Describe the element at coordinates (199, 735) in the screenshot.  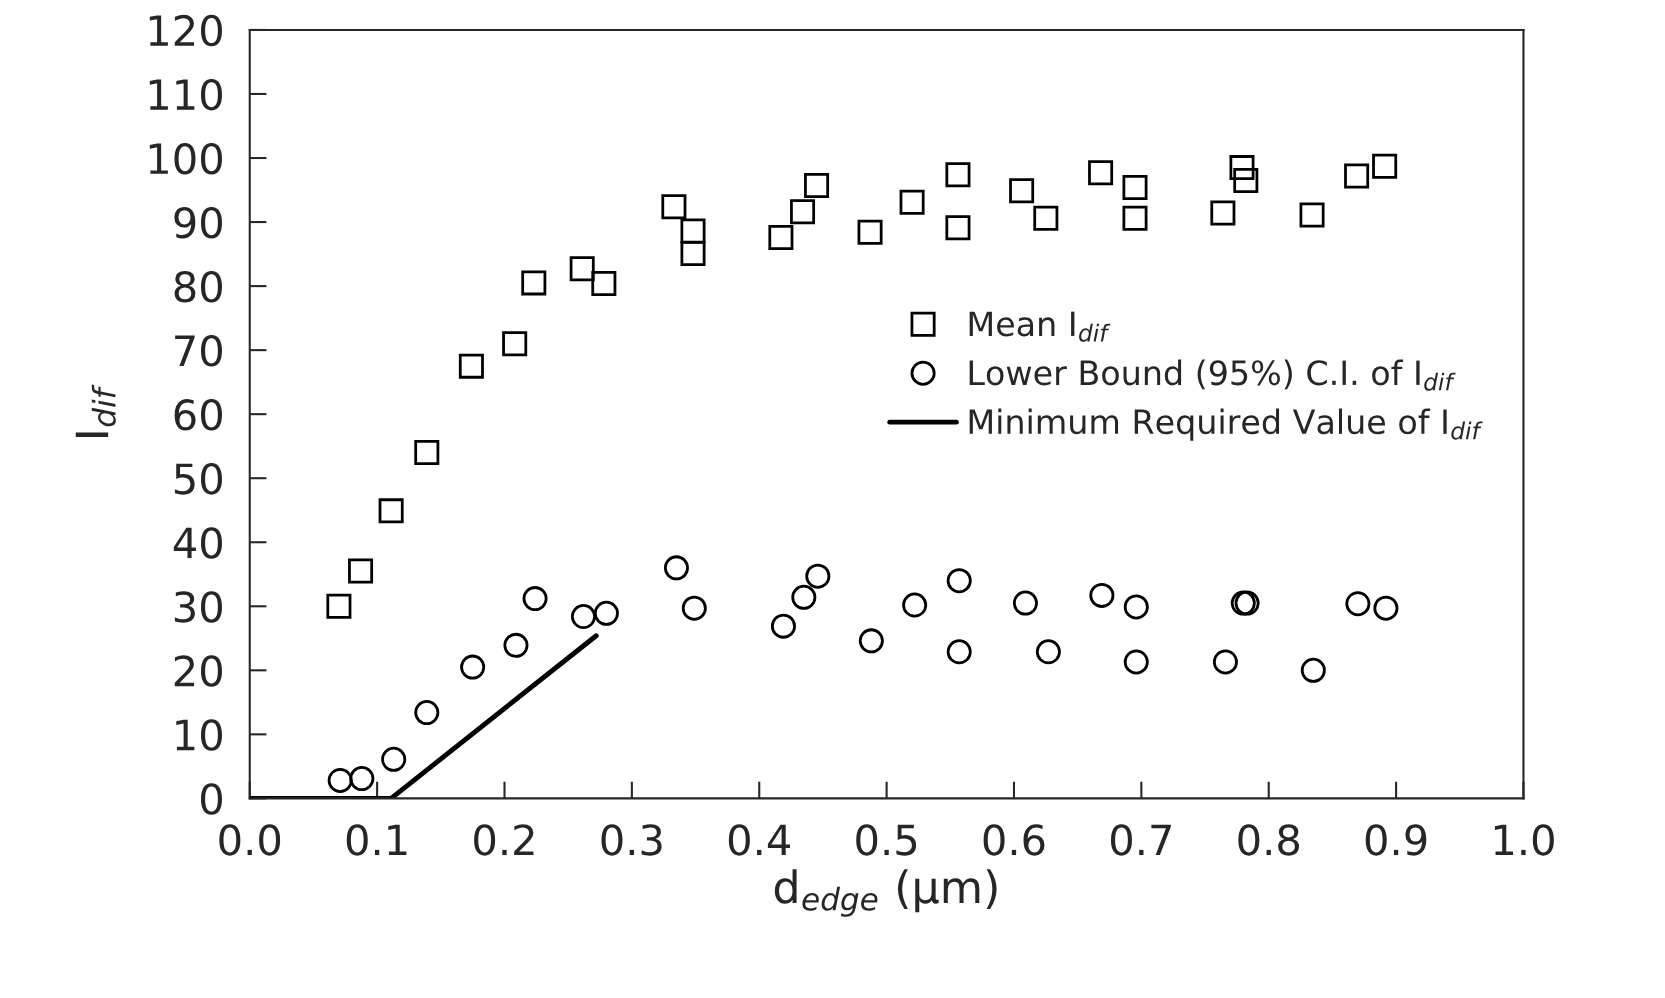
I see `y-tick-label: 10` at that location.